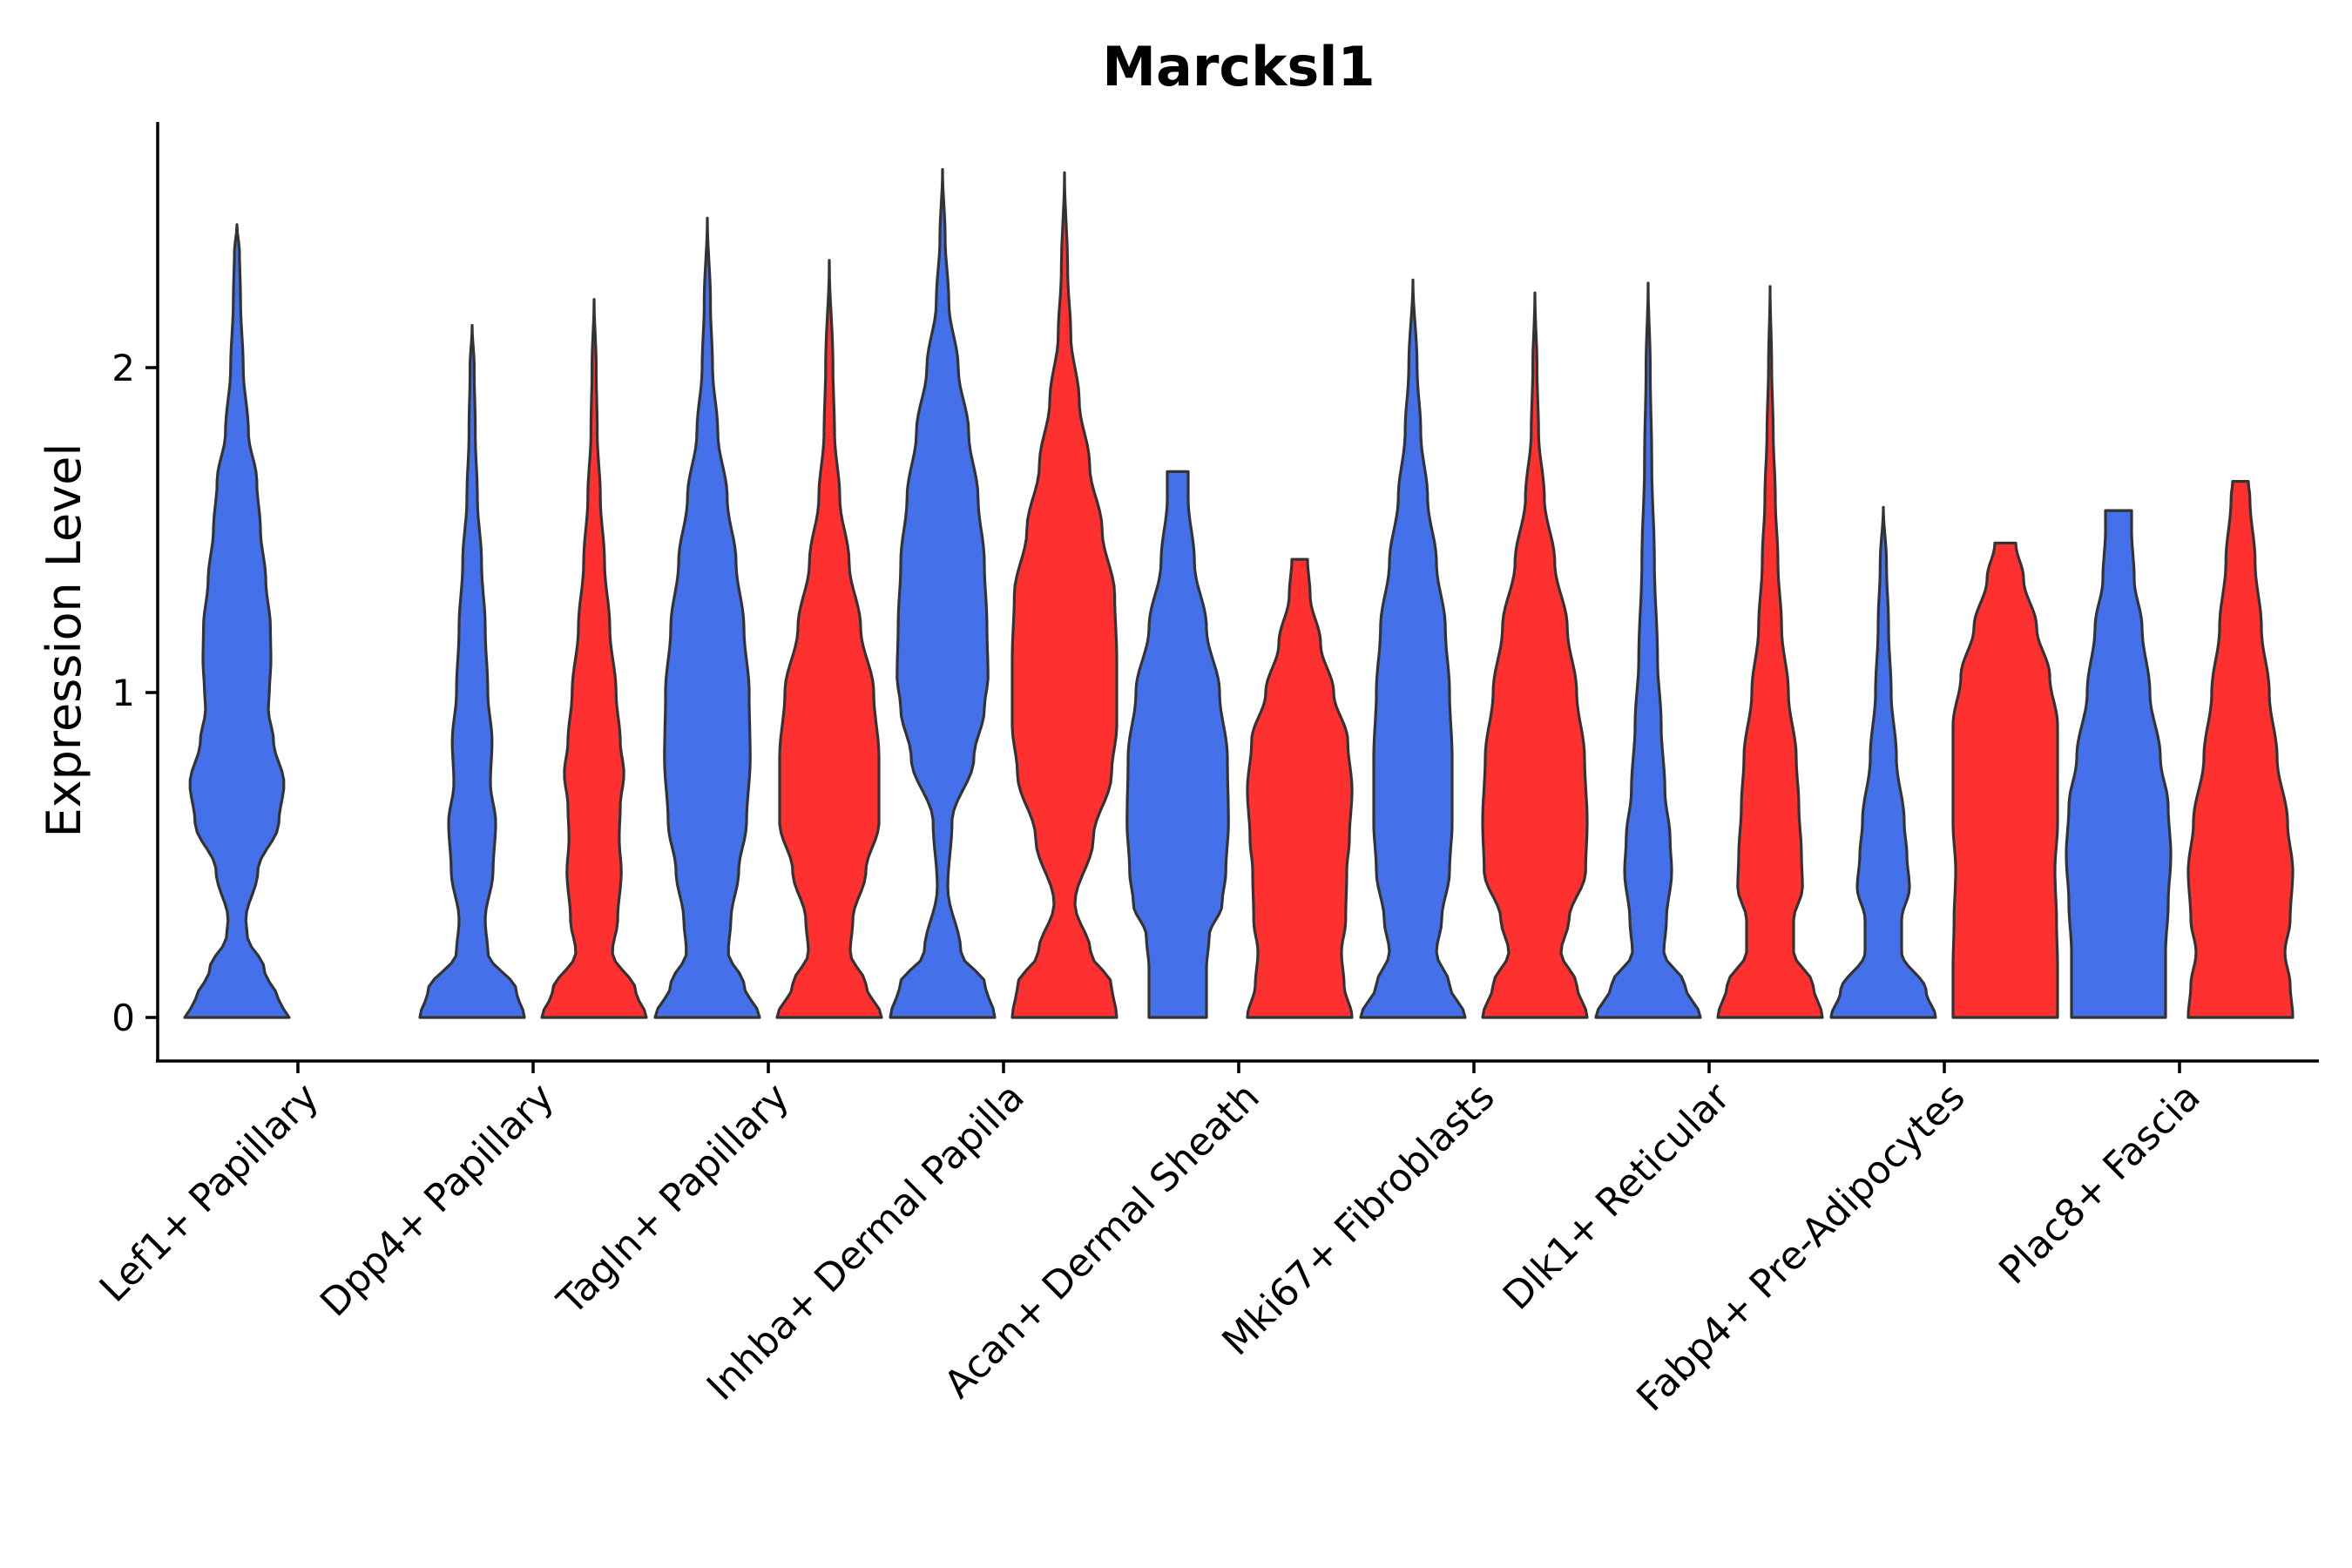 The width and height of the screenshot is (2352, 1568). Describe the element at coordinates (209, 1193) in the screenshot. I see `x-tick-label: Lef1+ Papillary` at that location.